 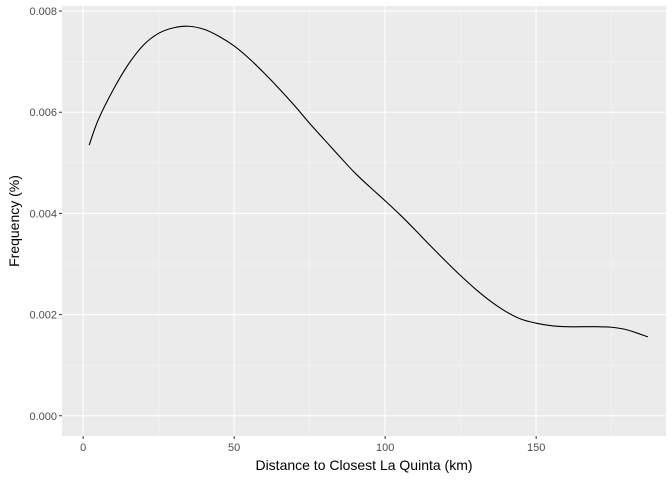 I want to click on y-axis: 0.000 0.002 0.004 0.006 0.008, so click(x=45, y=214).